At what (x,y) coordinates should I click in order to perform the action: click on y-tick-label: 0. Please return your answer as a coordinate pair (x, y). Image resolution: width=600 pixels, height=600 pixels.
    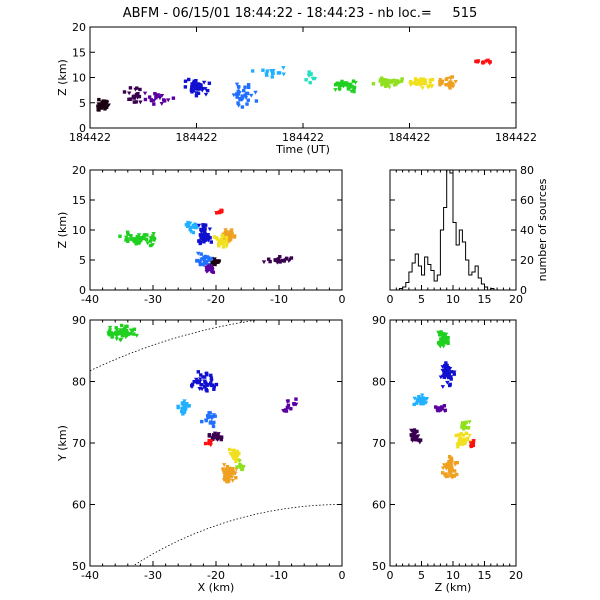
    Looking at the image, I should click on (82, 290).